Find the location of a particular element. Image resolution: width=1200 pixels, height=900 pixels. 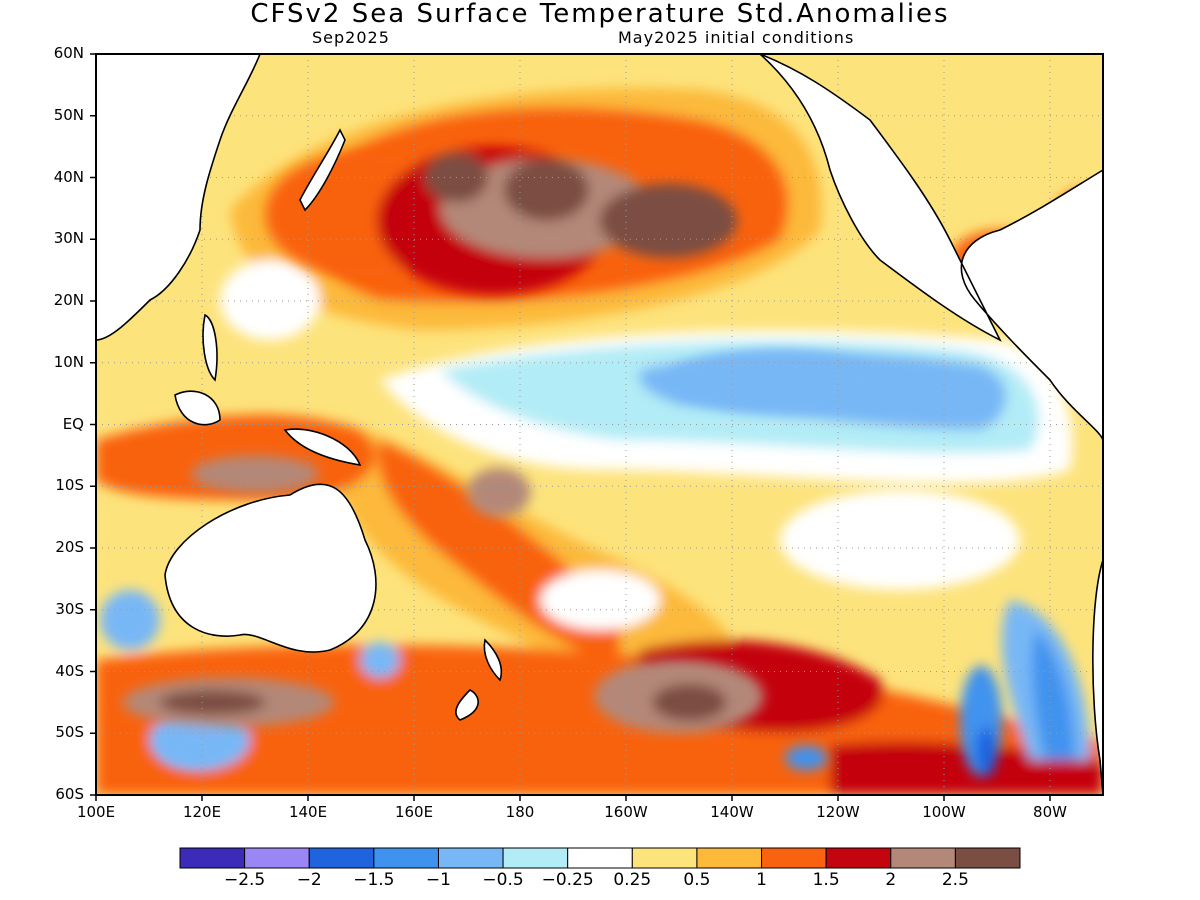

lat-label: 60S is located at coordinates (69, 794).